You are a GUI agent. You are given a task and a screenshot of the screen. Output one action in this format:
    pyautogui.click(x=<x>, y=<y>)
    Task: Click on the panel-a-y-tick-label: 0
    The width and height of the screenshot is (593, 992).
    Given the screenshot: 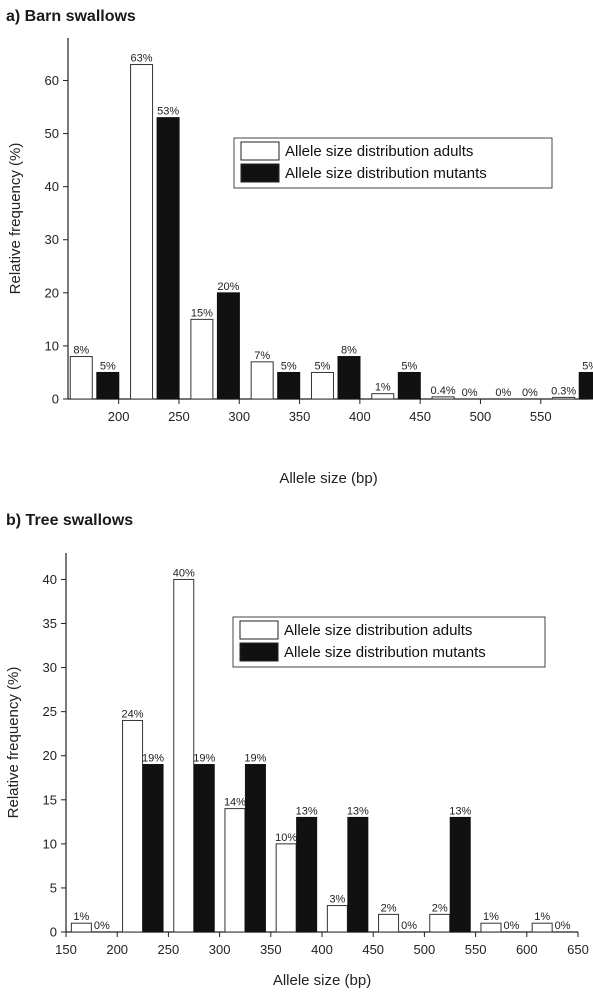 What is the action you would take?
    pyautogui.click(x=55, y=399)
    